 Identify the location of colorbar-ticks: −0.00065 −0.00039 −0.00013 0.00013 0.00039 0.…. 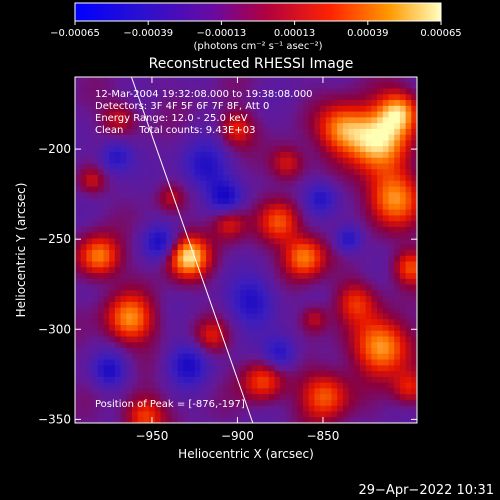
(256, 30).